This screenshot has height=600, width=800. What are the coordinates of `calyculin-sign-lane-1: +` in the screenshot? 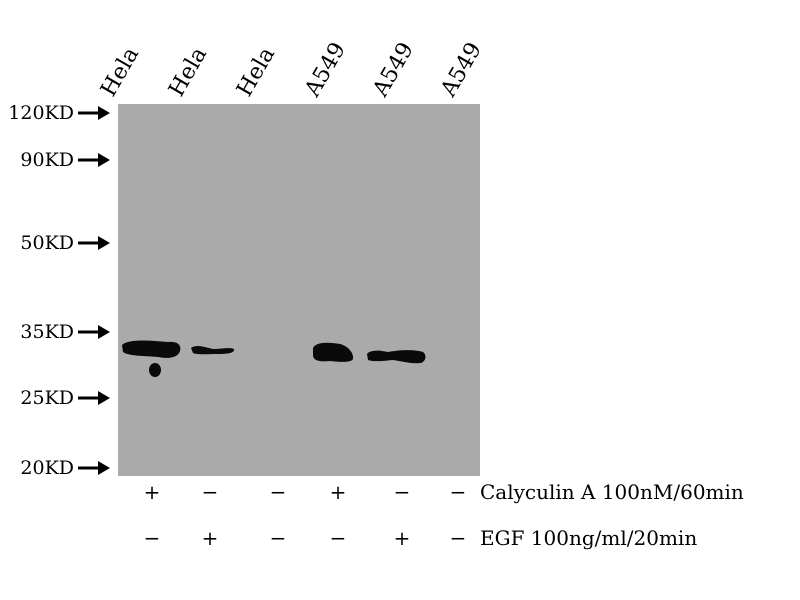 It's located at (152, 492).